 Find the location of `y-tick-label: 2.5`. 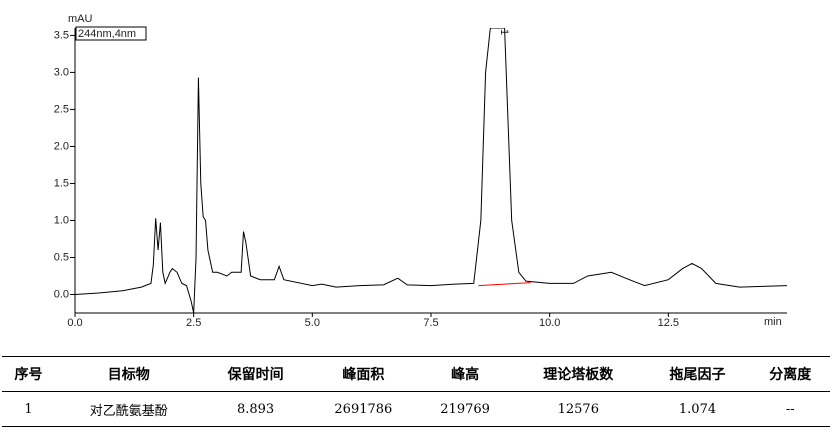

y-tick-label: 2.5 is located at coordinates (61, 109).